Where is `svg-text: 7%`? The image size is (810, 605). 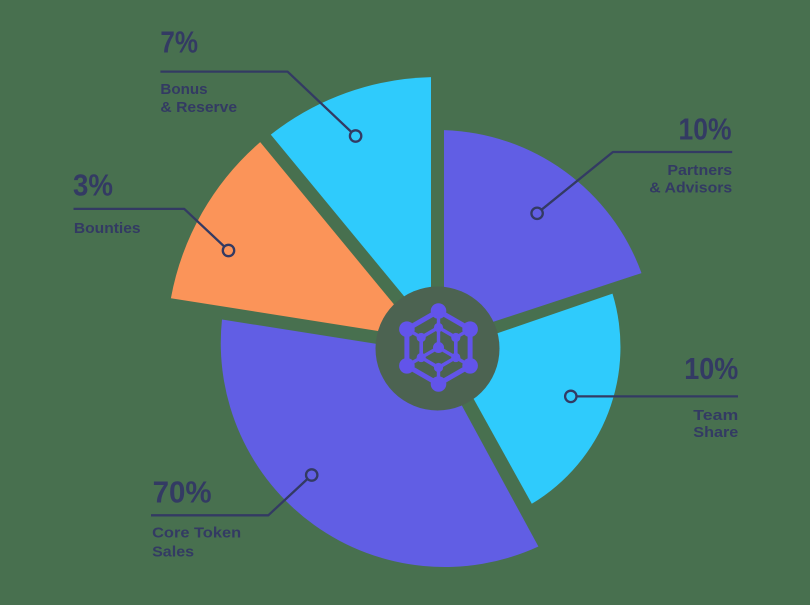
svg-text: 7% is located at coordinates (179, 43).